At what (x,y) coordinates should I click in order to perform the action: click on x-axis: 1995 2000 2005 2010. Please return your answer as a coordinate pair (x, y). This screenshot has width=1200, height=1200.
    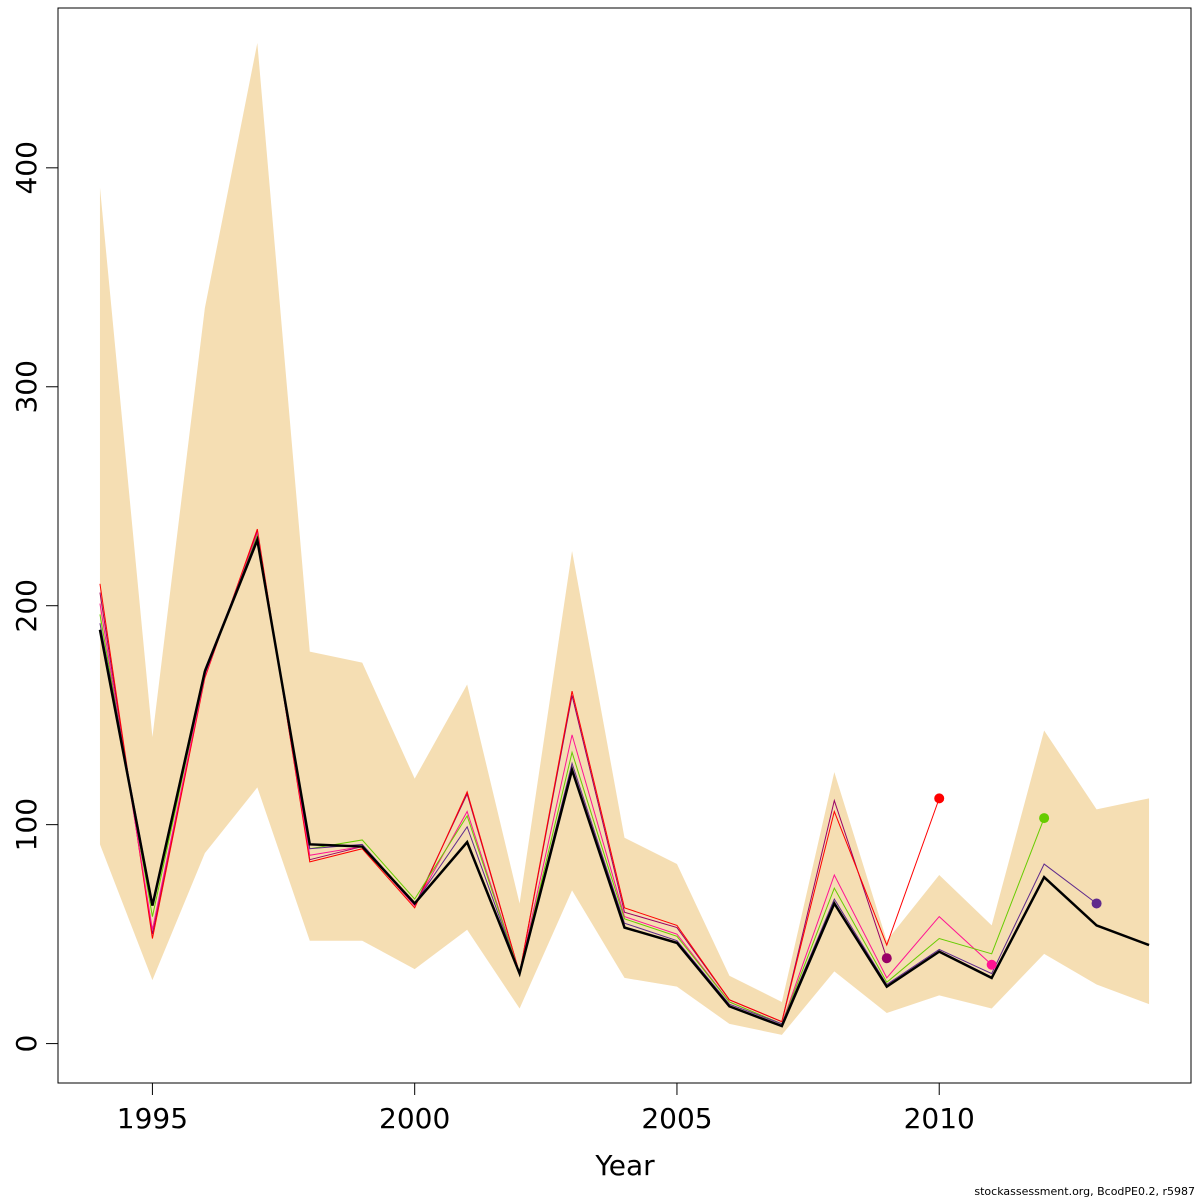
    Looking at the image, I should click on (546, 1108).